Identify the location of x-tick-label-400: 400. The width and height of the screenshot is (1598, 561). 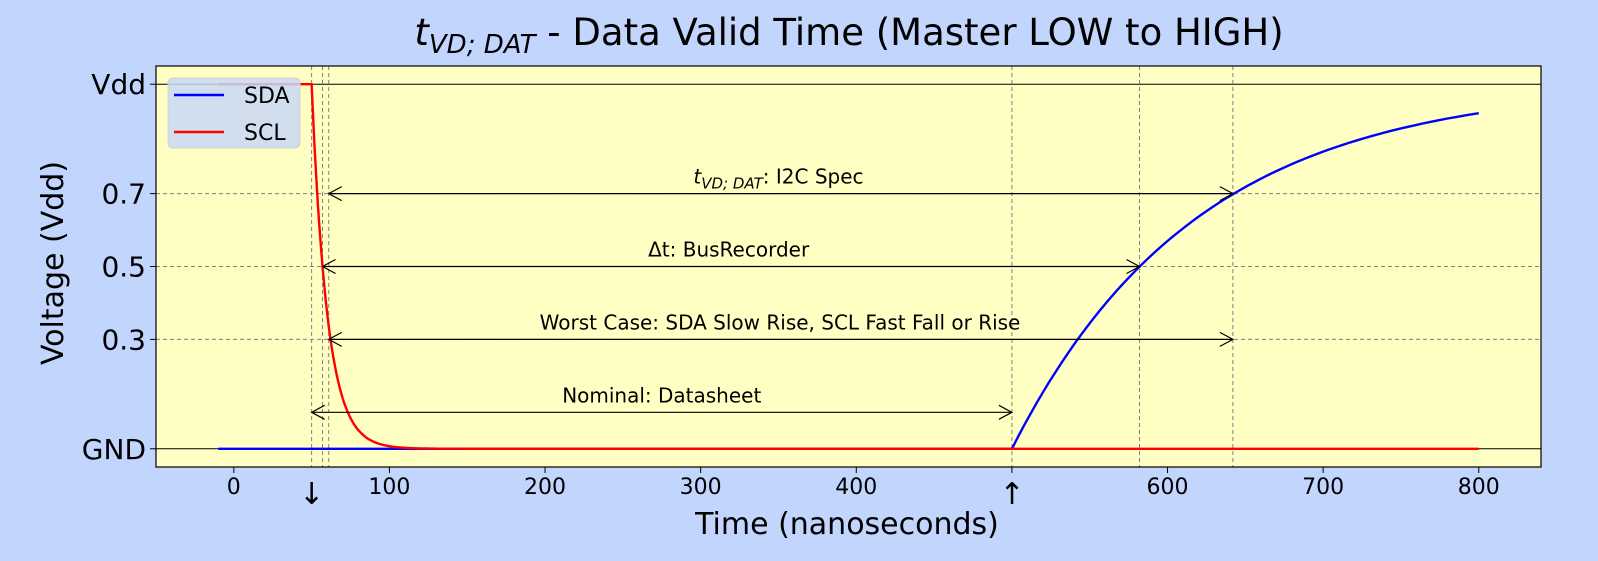
(856, 487).